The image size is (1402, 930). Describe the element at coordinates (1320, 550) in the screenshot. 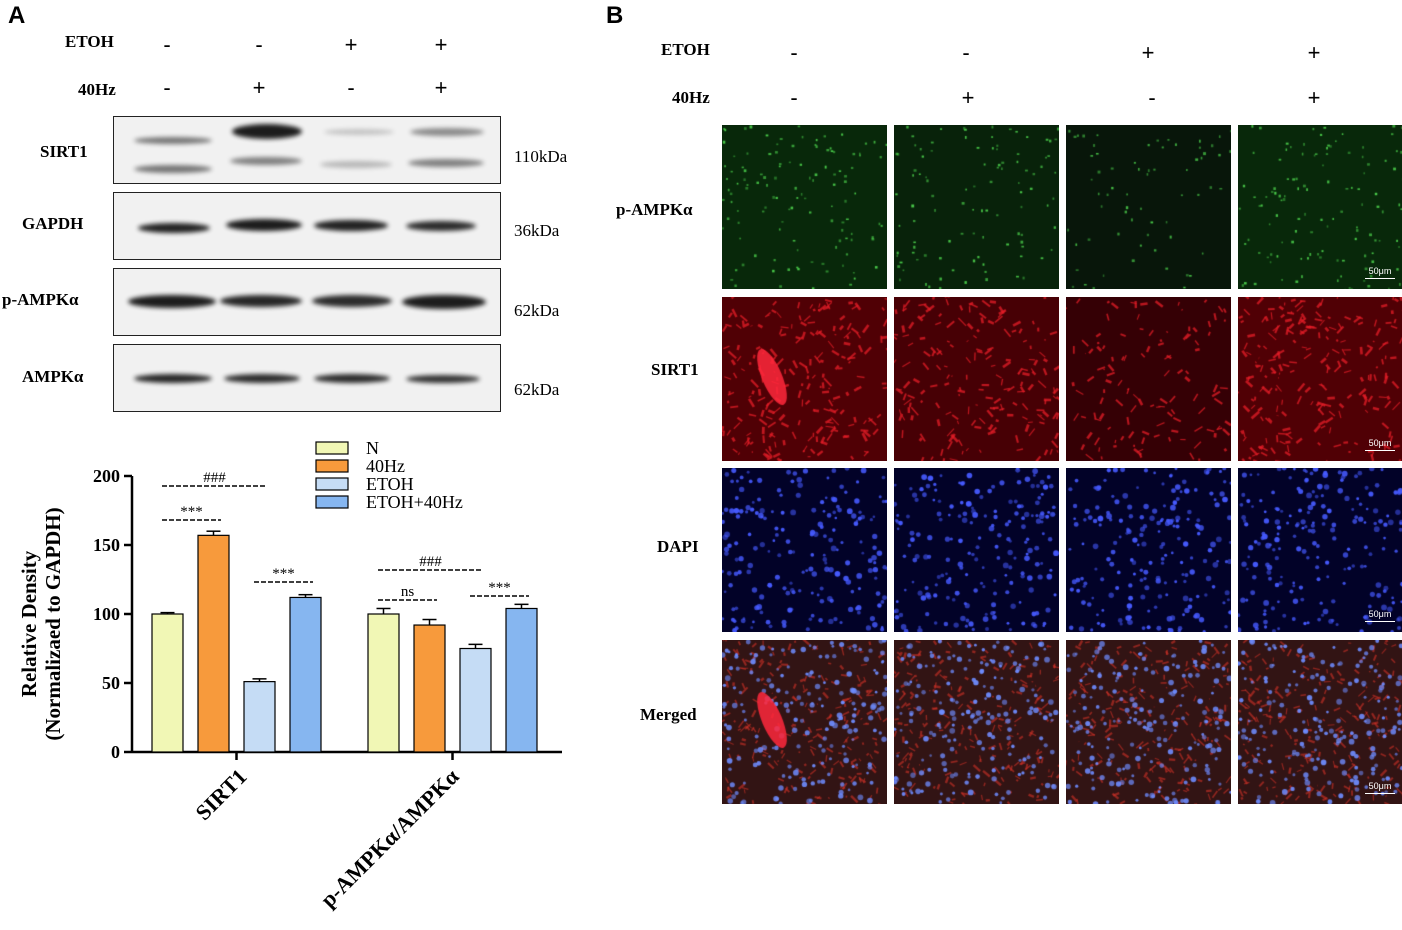

I see `micrograph-dapi-4: 50μm` at that location.